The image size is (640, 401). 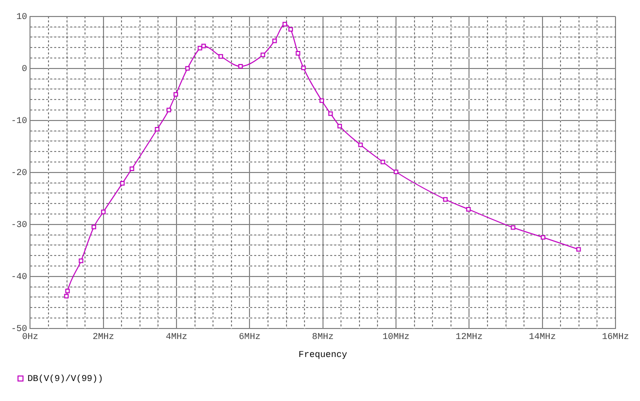 I want to click on y-tick-label: -30, so click(x=19, y=225).